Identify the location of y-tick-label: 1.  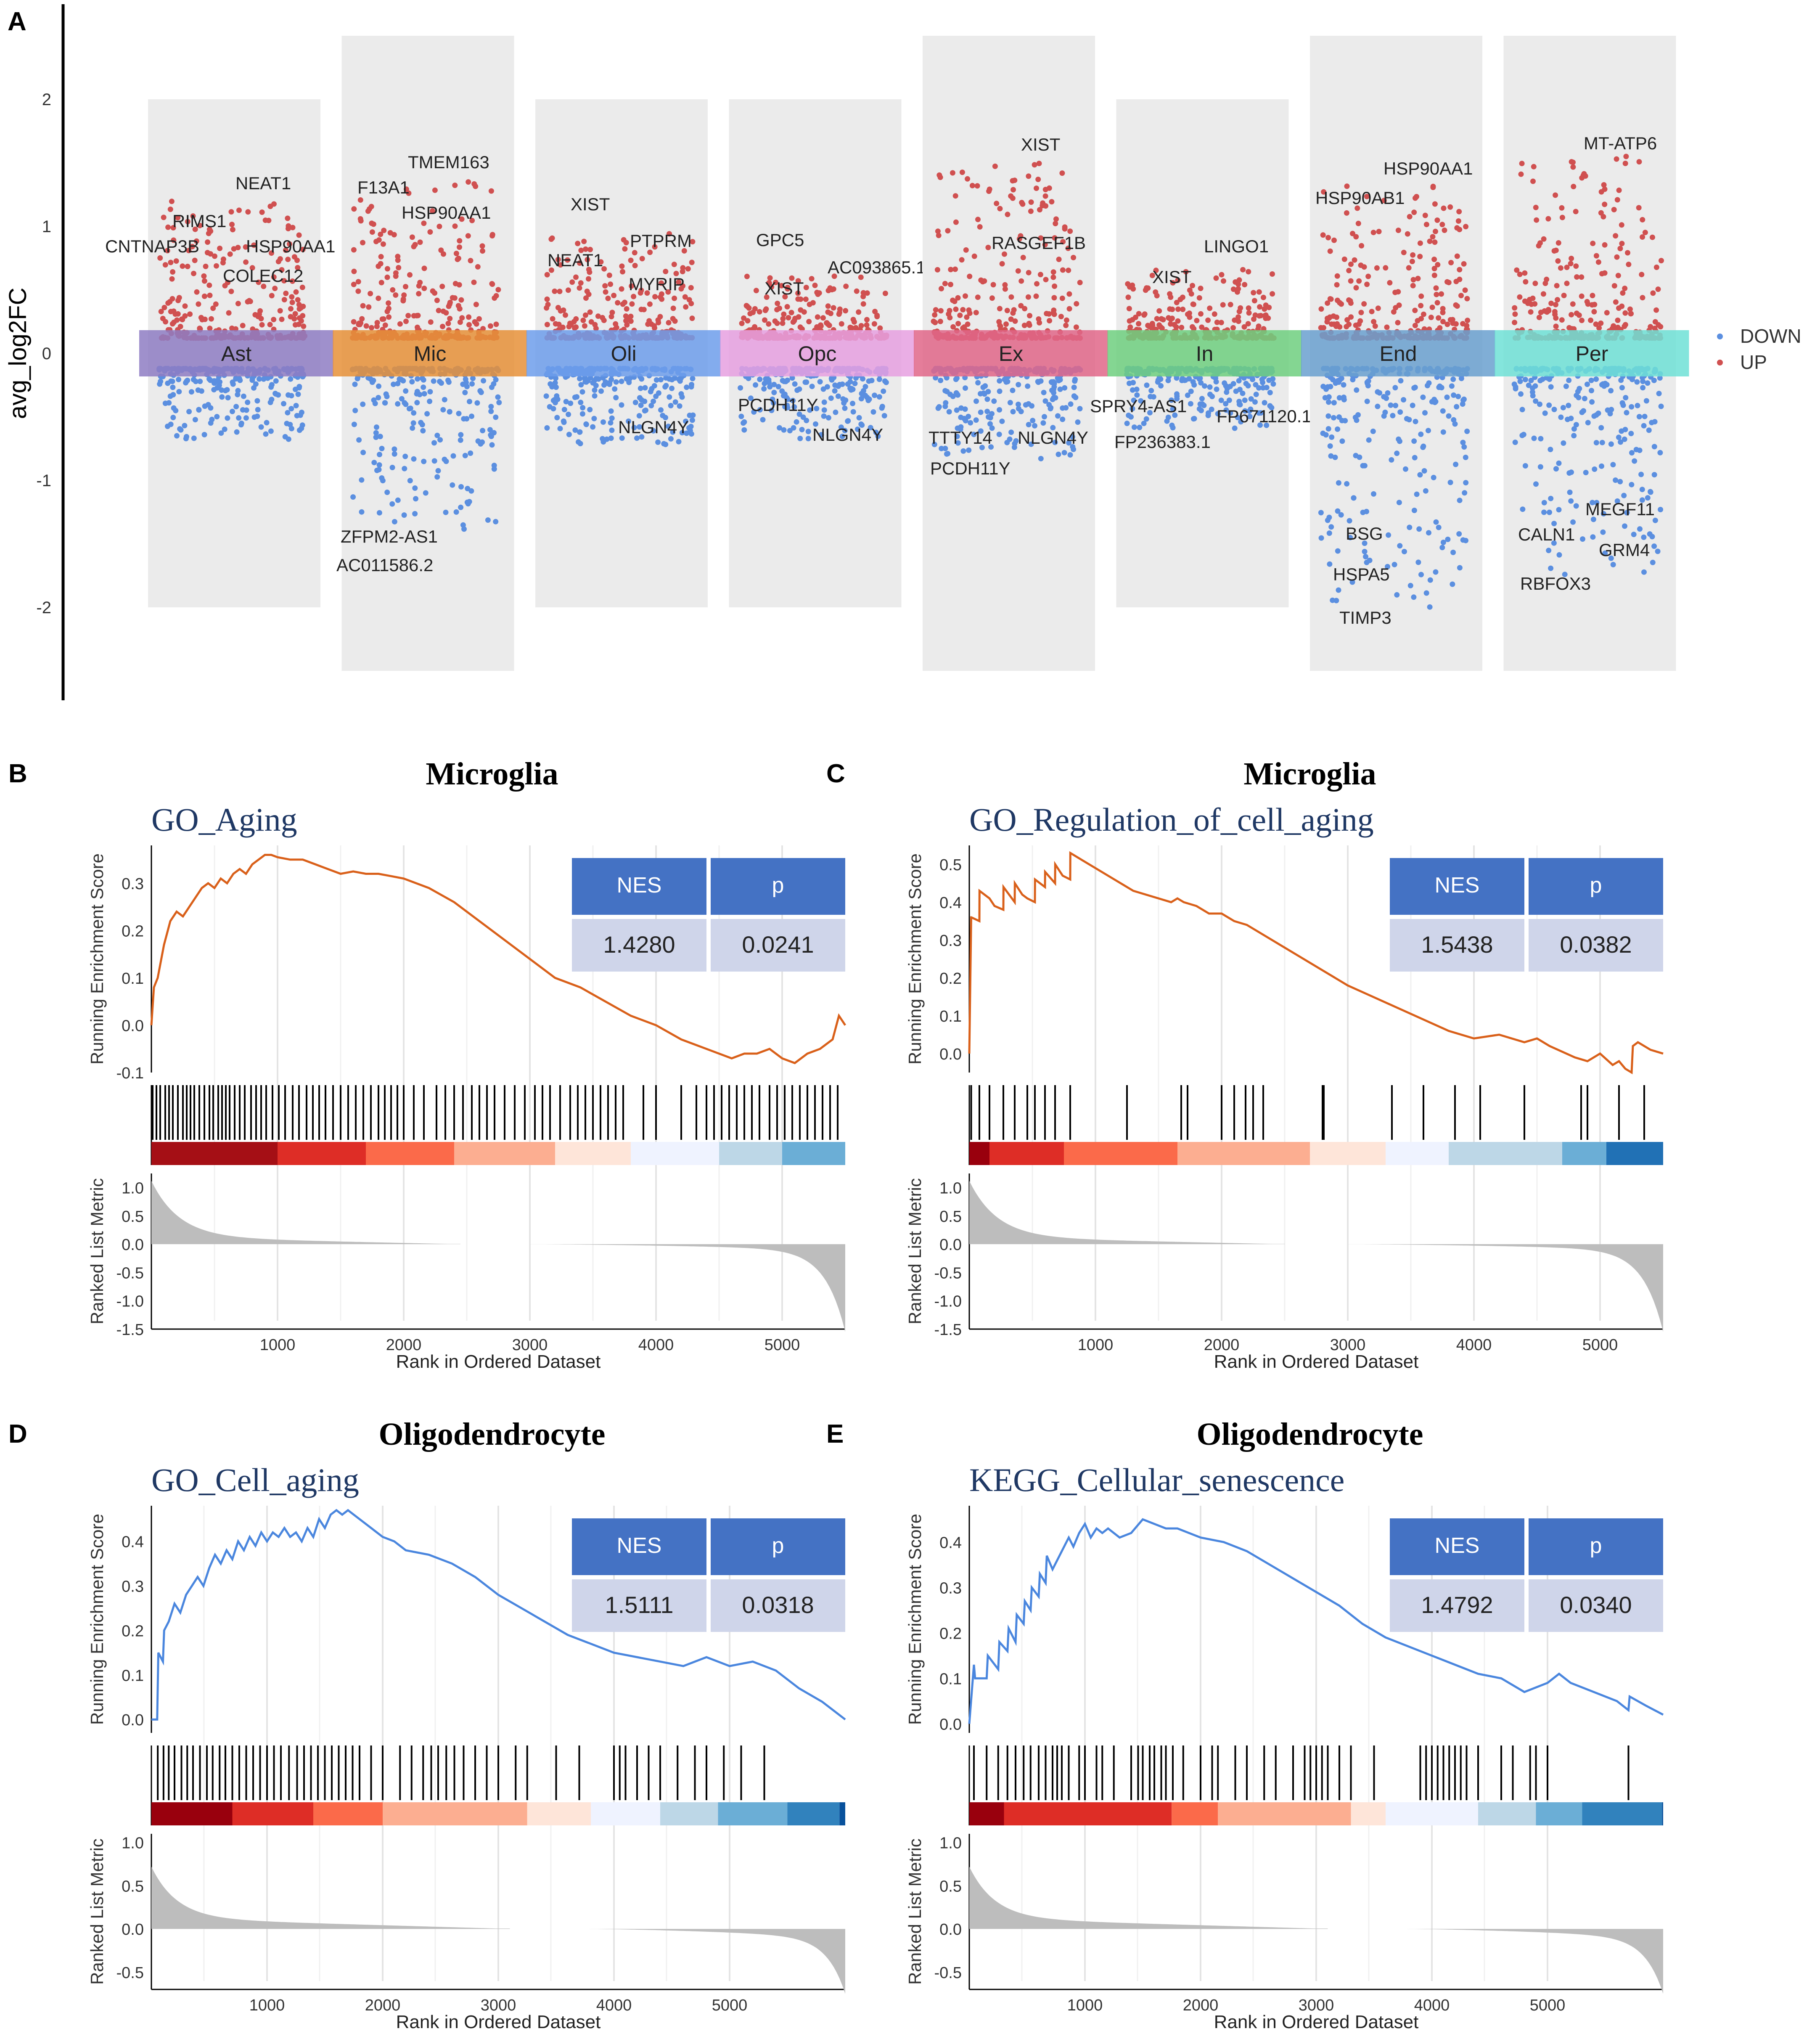
(46, 226).